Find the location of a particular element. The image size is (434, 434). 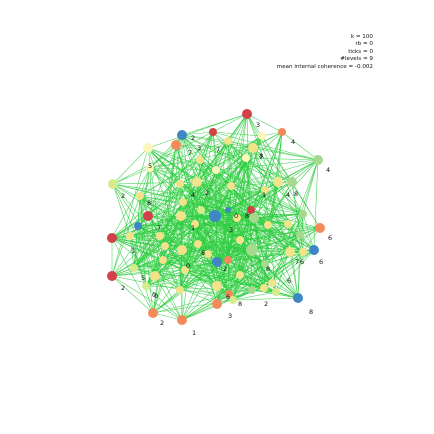

stat-rb: rb = 0 is located at coordinates (364, 44).